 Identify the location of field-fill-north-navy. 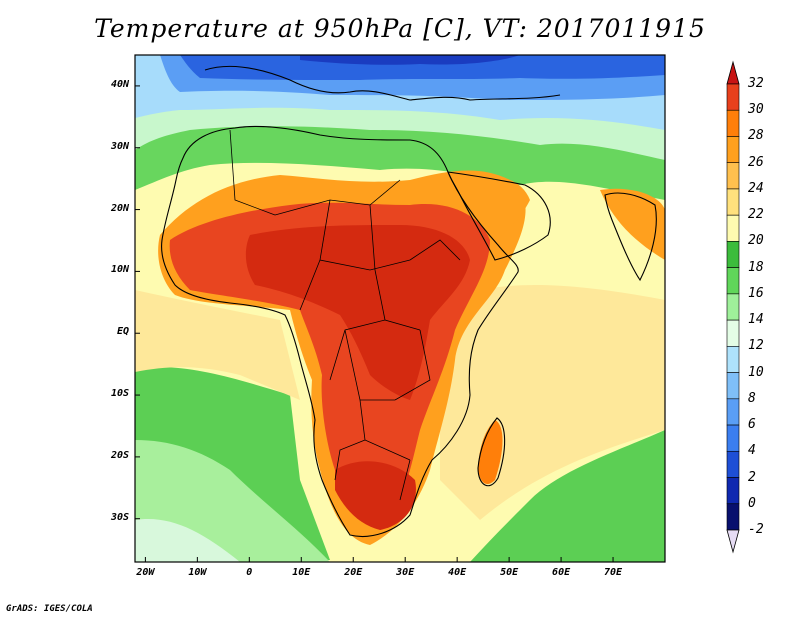
(410, 60).